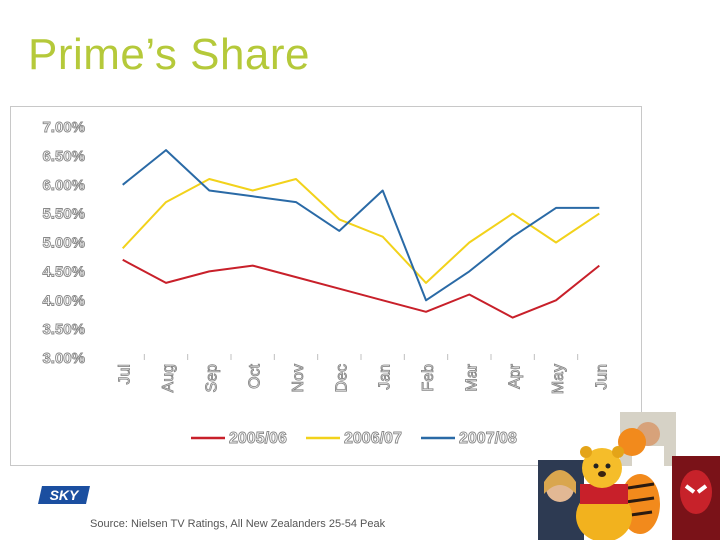 The width and height of the screenshot is (720, 540). I want to click on slide-title: Prime’s Share, so click(169, 54).